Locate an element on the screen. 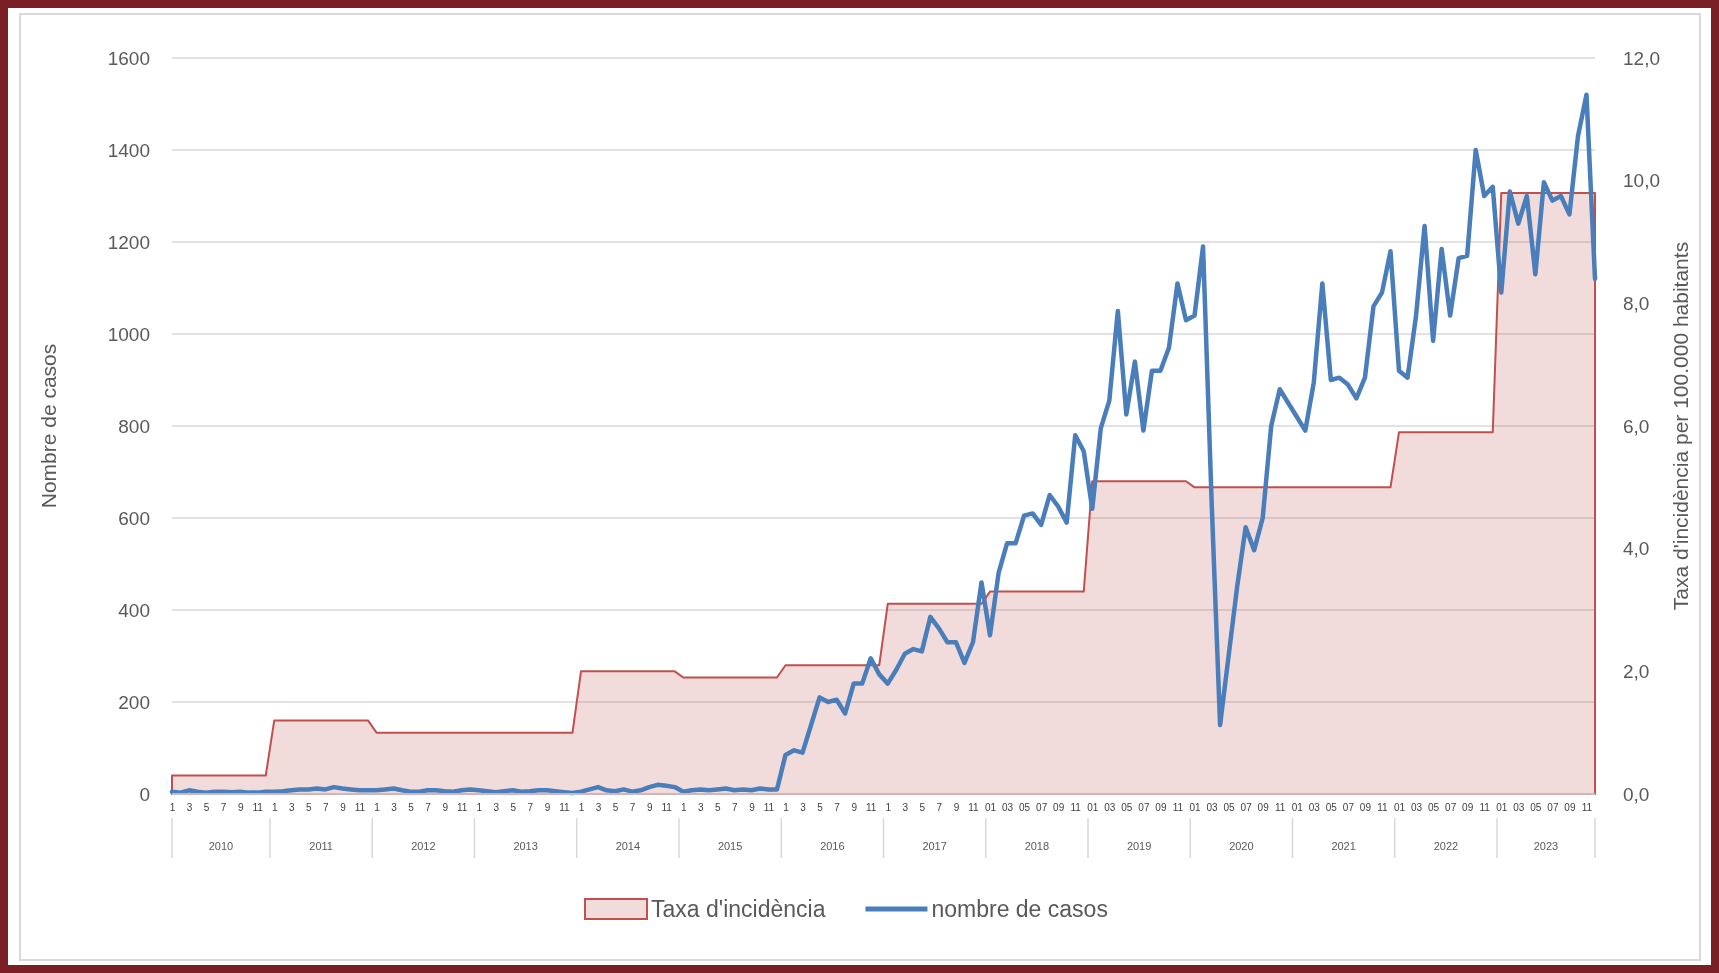 This screenshot has width=1719, height=973. y-tick-label: 600 is located at coordinates (134, 518).